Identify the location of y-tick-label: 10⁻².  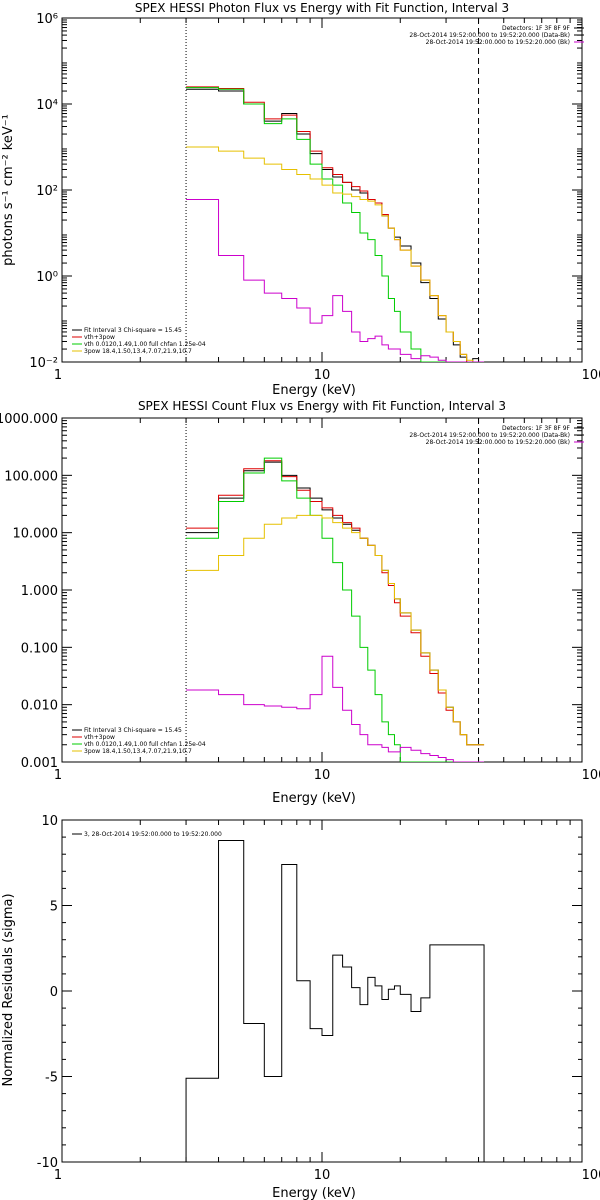
(43, 363).